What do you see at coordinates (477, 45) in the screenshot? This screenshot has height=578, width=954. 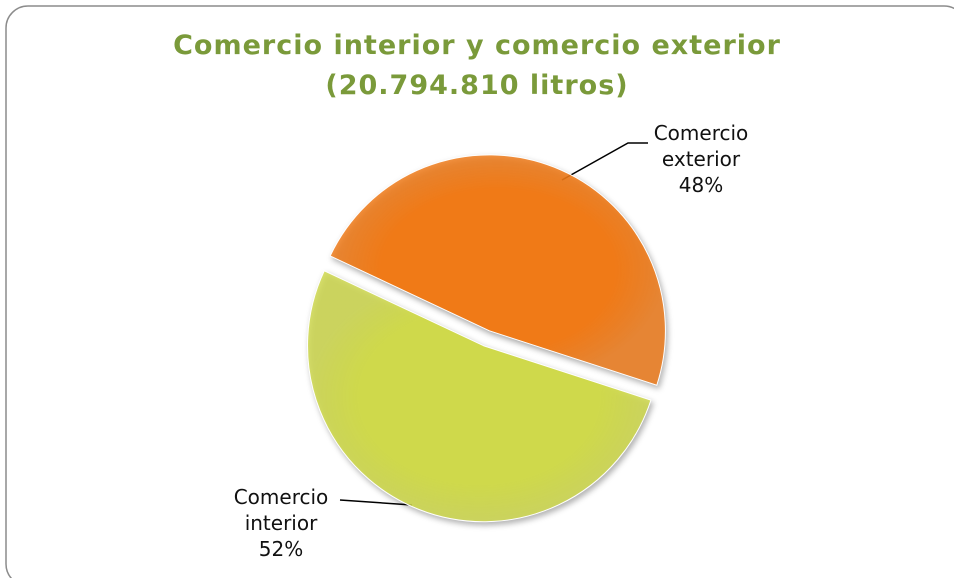 I see `chart-title: Comercio interior y comercio exterior` at bounding box center [477, 45].